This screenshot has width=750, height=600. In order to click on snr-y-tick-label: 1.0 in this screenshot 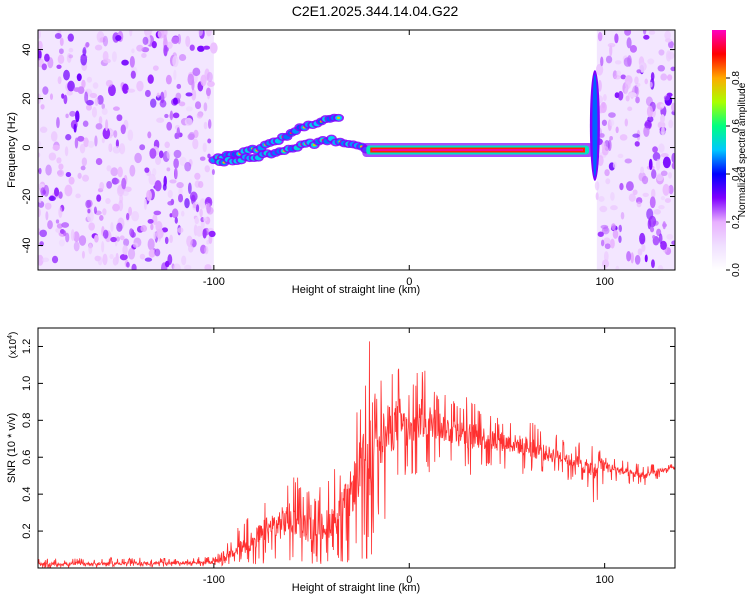, I will do `click(27, 383)`.